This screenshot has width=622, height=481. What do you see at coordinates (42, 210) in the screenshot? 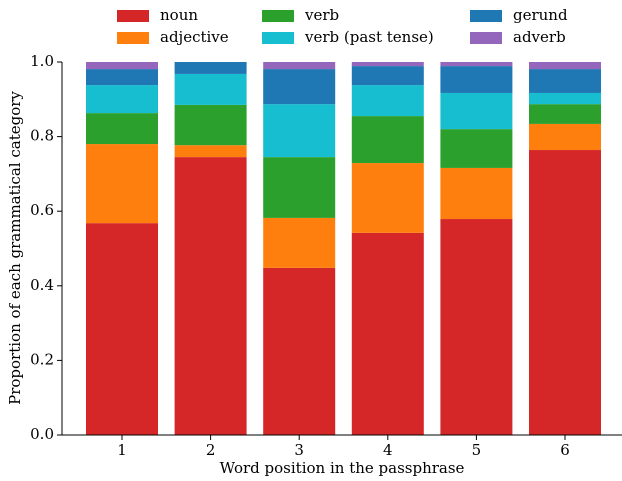
I see `y-tick-label: 0.6` at bounding box center [42, 210].